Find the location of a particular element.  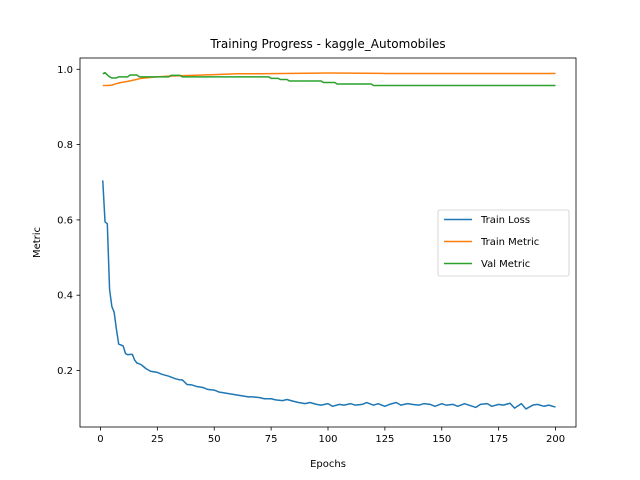

y-tick-label: 1.0 is located at coordinates (65, 70).